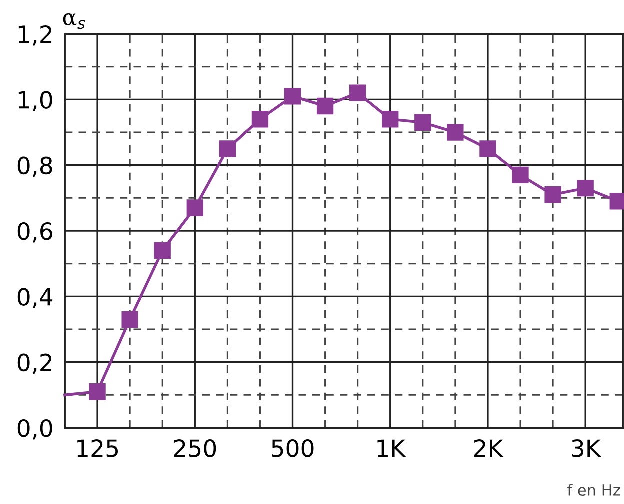  I want to click on y-tick-label: 0,4, so click(35, 298).